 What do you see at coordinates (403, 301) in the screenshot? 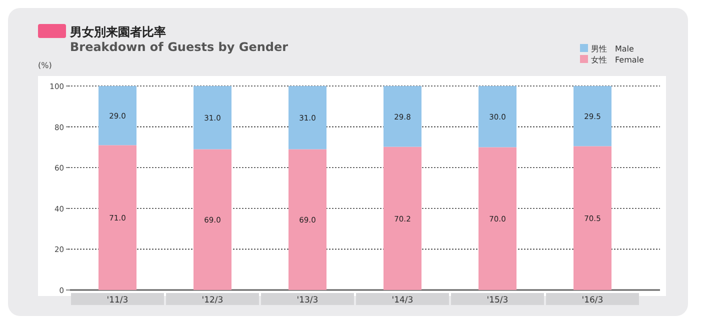
I see `x-tick-label: '14/3` at bounding box center [403, 301].